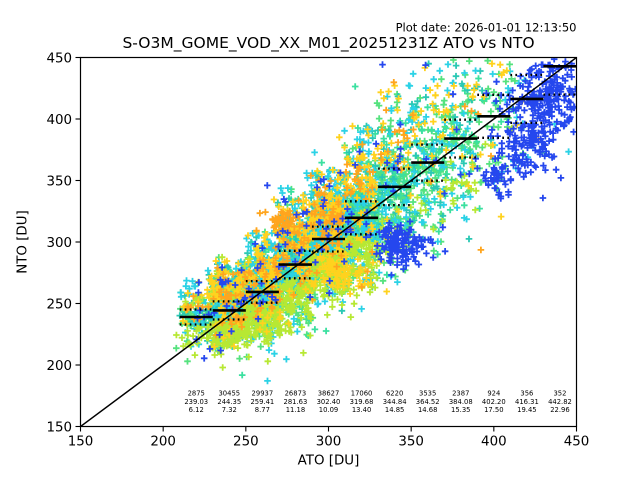 This screenshot has width=640, height=480. Describe the element at coordinates (246, 442) in the screenshot. I see `x-tick-label: 250` at that location.